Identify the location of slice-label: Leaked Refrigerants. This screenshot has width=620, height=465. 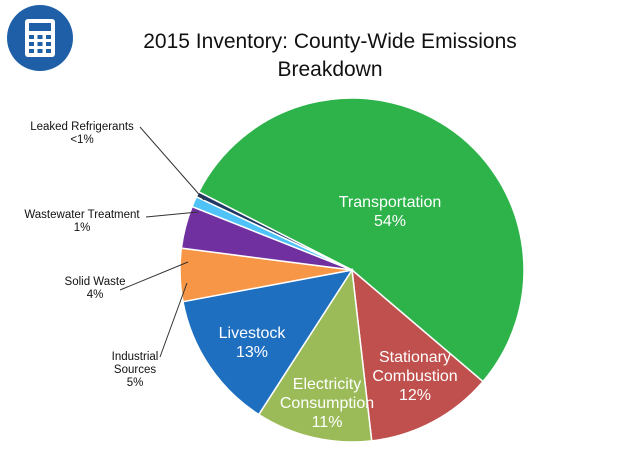
(82, 127).